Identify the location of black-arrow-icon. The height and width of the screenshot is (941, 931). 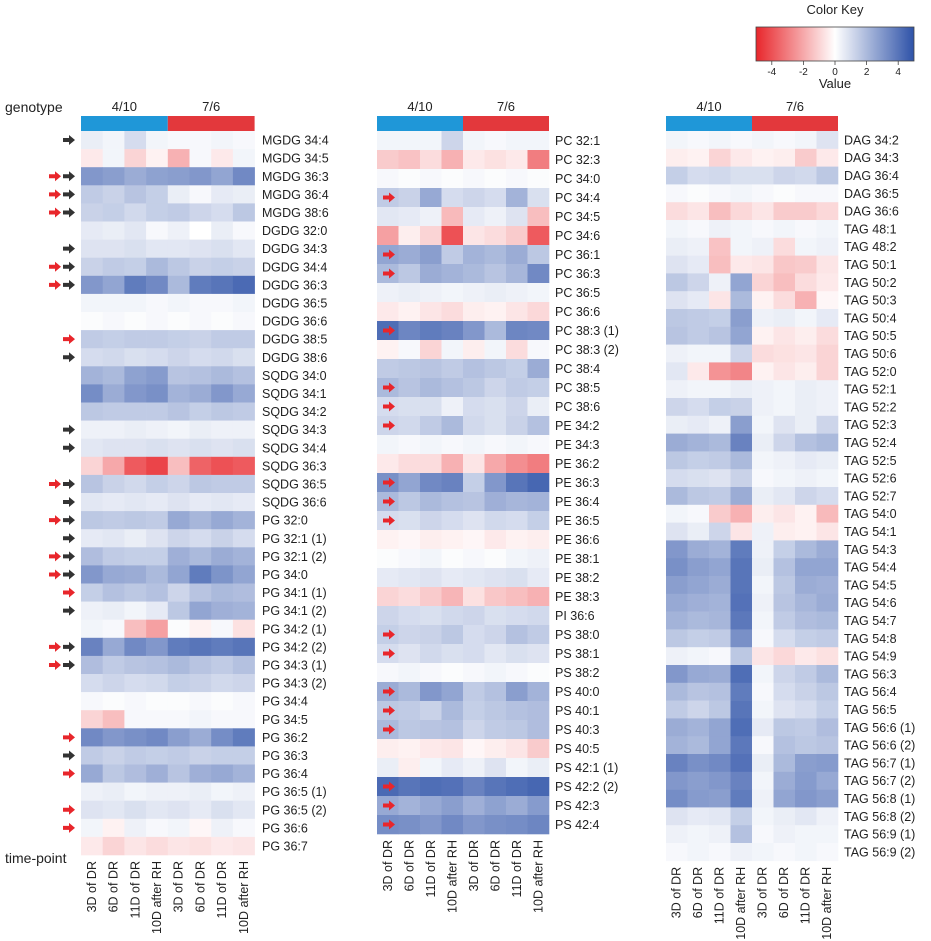
(69, 610).